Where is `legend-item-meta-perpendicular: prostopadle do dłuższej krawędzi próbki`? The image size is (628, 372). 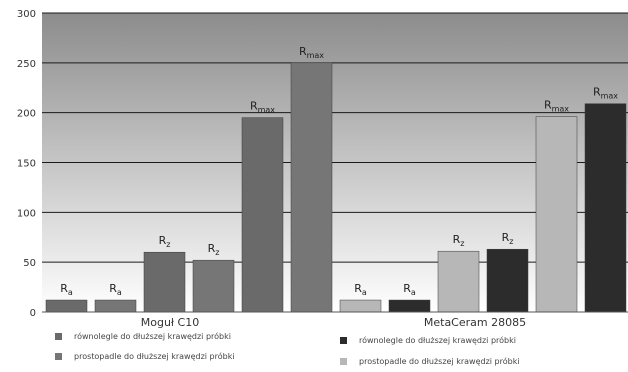
legend-item-meta-perpendicular: prostopadle do dłuższej krawędzi próbki is located at coordinates (430, 361).